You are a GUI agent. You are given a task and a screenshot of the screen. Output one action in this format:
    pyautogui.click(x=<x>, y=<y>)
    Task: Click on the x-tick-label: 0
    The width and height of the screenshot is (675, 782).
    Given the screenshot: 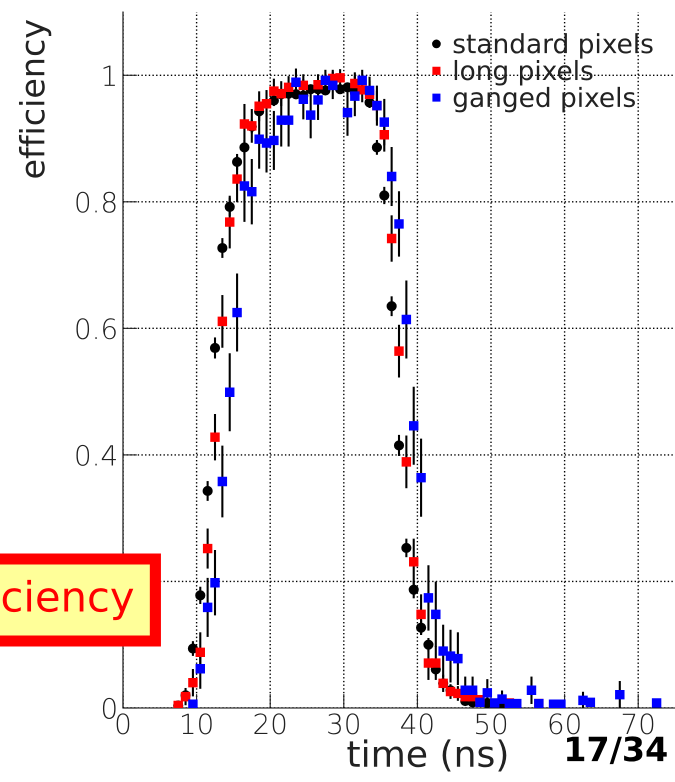 What is the action you would take?
    pyautogui.click(x=123, y=723)
    